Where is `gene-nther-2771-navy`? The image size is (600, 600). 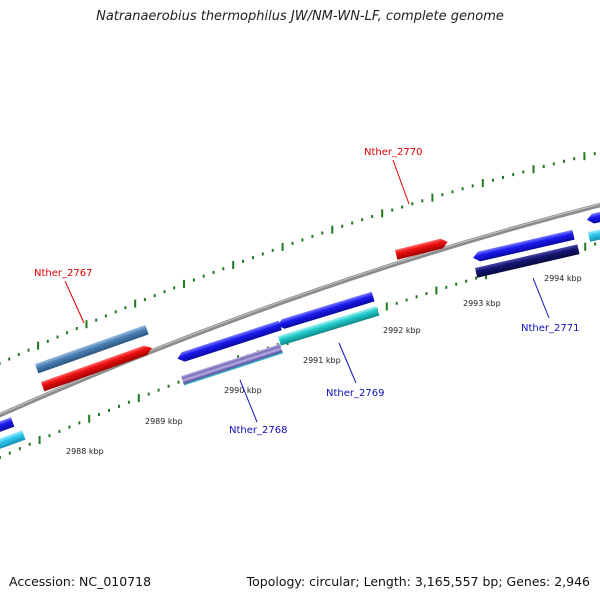
gene-nther-2771-navy is located at coordinates (527, 261).